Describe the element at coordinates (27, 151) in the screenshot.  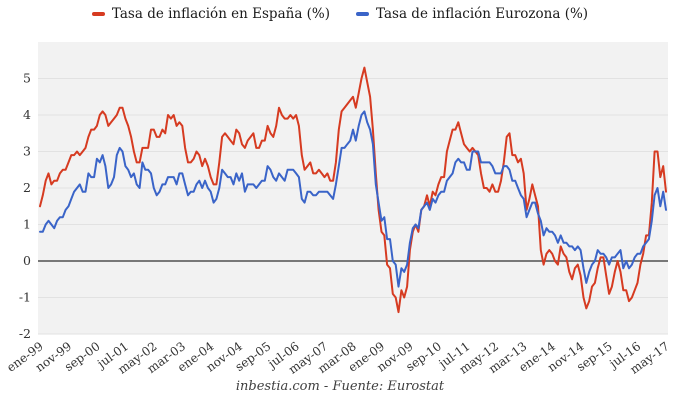
I see `y-tick-label: 3` at that location.